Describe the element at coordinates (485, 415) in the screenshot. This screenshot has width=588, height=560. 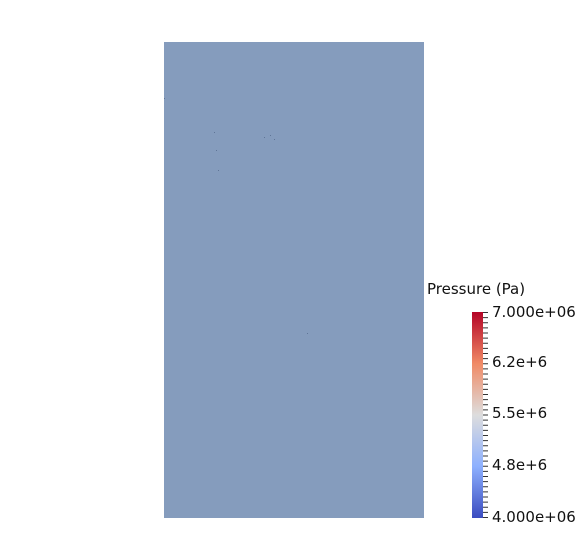
I see `colorbar-ticks` at that location.